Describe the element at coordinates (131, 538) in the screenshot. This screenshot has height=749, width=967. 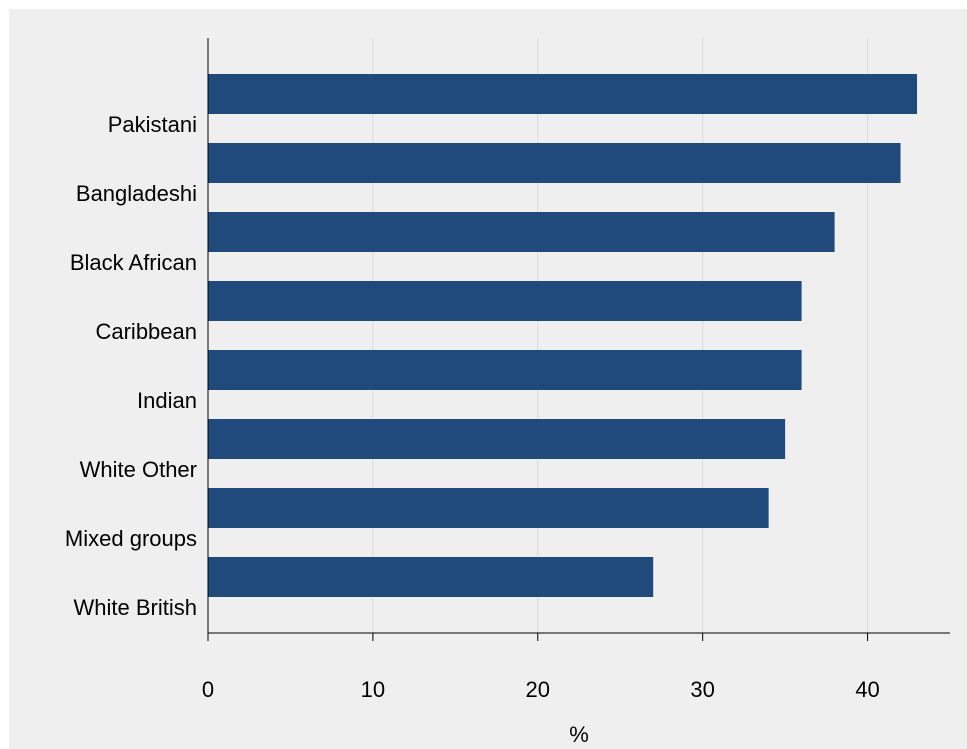
I see `y-category-label-mixed-groups: Mixed groups` at that location.